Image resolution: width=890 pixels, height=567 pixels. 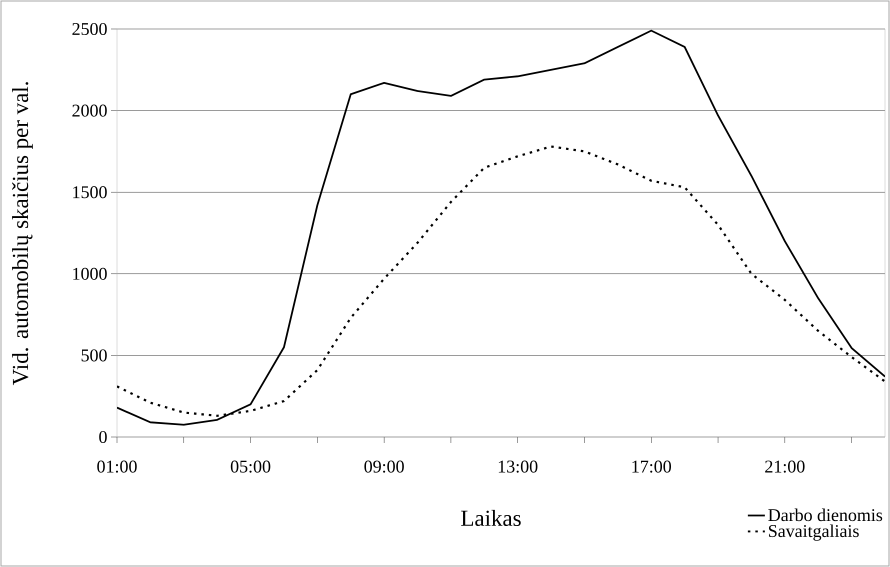 What do you see at coordinates (652, 466) in the screenshot?
I see `x-tick-label: 17:00` at bounding box center [652, 466].